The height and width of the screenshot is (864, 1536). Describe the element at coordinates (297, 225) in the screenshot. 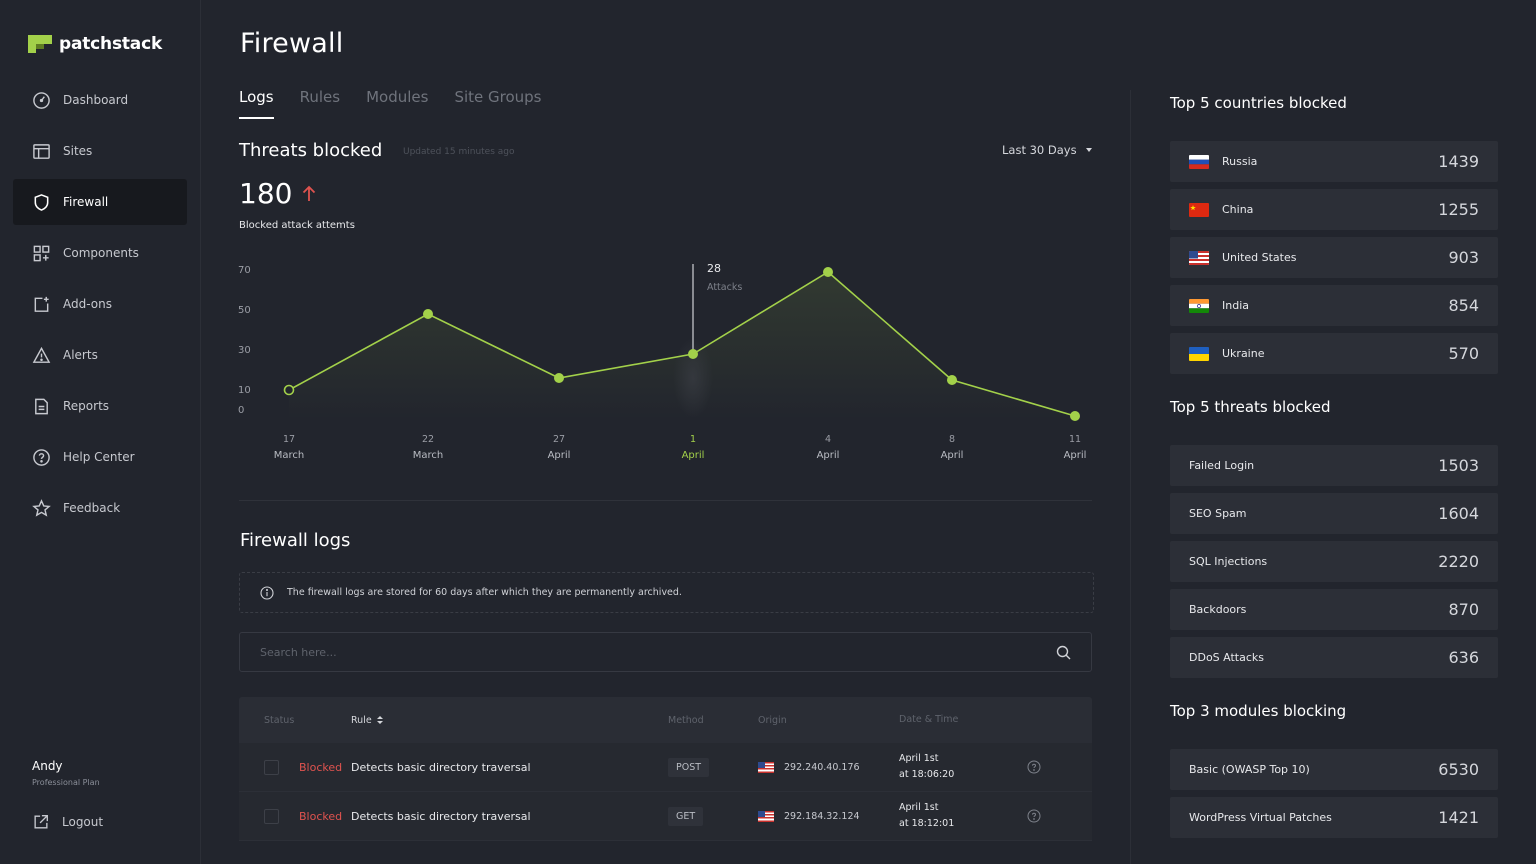

I see `threats-total-label: Blocked attack attemts` at that location.